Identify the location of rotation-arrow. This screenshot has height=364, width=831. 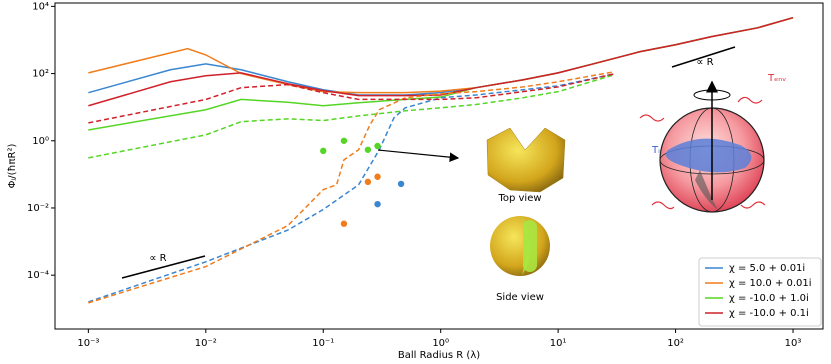
(712, 95).